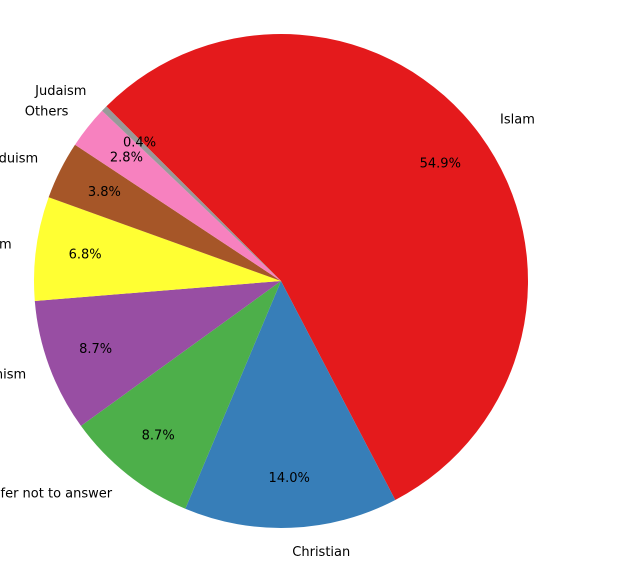 This screenshot has width=629, height=561. What do you see at coordinates (56, 493) in the screenshot?
I see `category-label-prefer-not-to-answer: Prefer not to answer` at bounding box center [56, 493].